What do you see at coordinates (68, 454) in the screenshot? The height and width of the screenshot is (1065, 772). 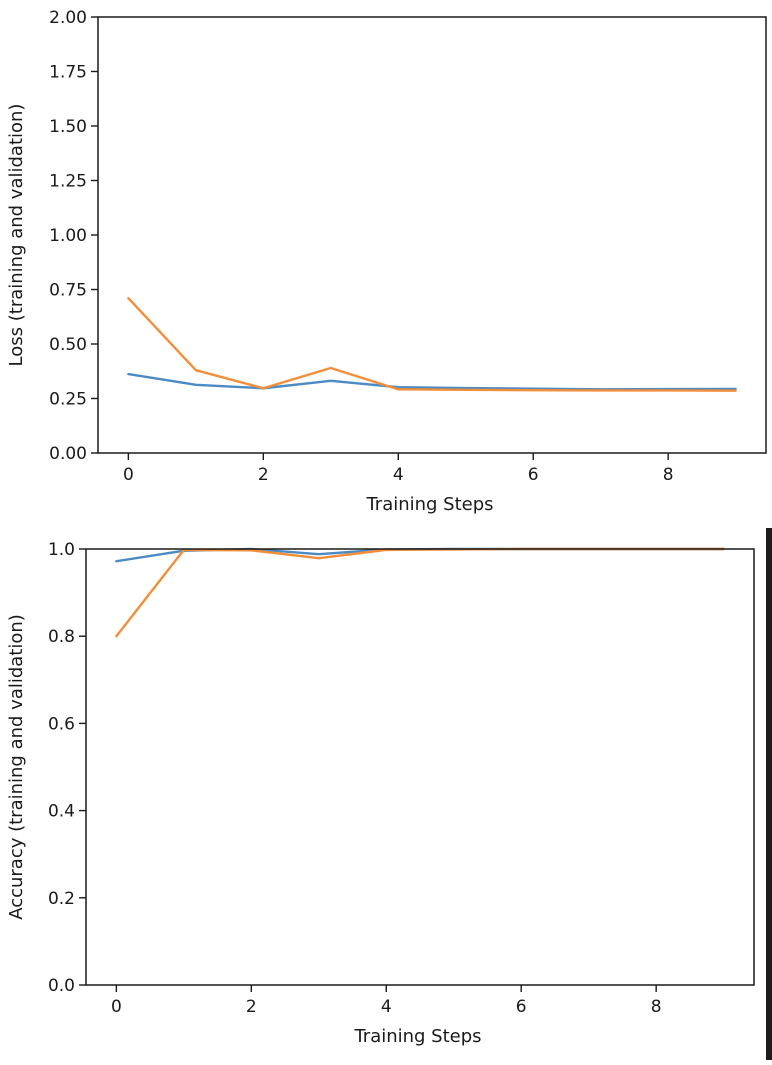 I see `y-tick-label: 0.00` at bounding box center [68, 454].